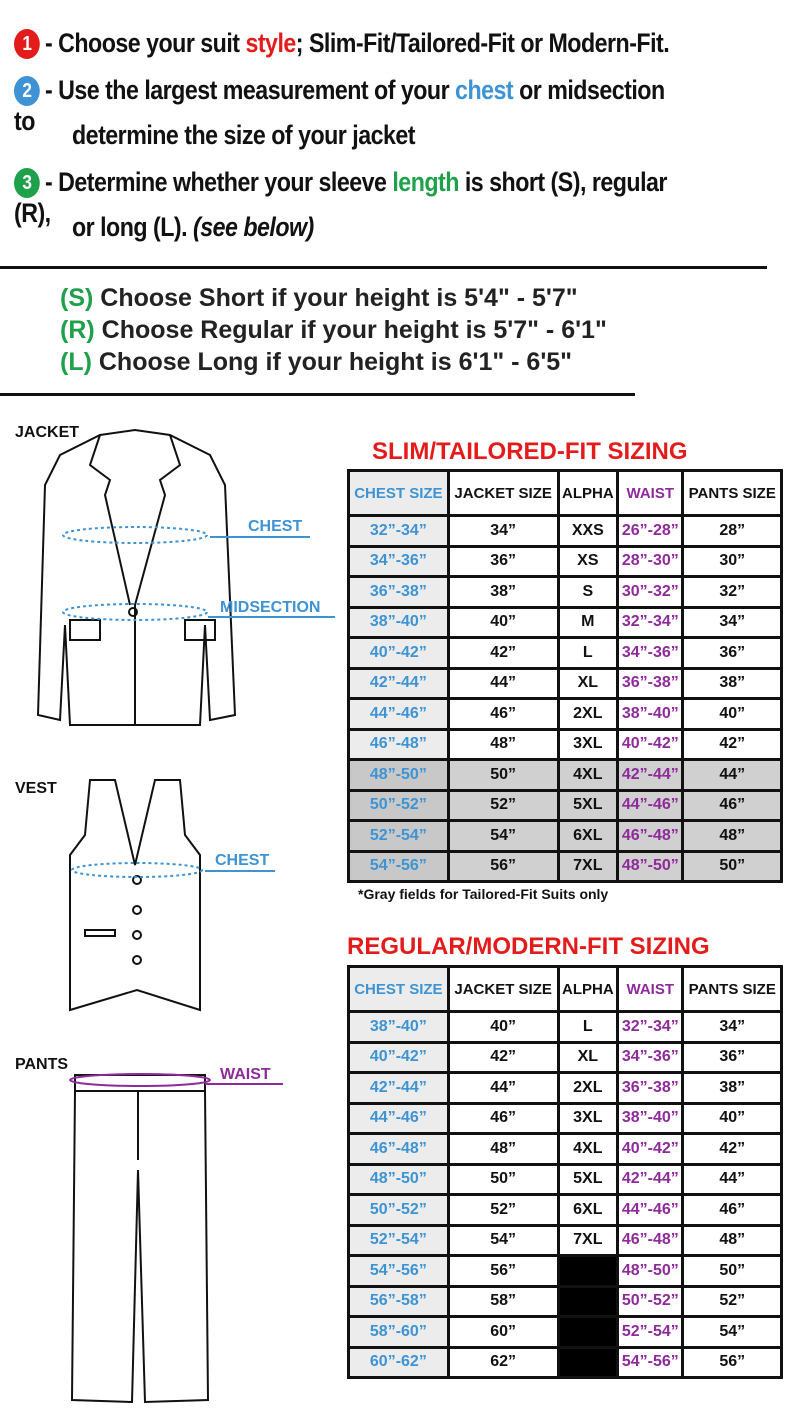  Describe the element at coordinates (425, 182) in the screenshot. I see `step-keyword: length` at that location.